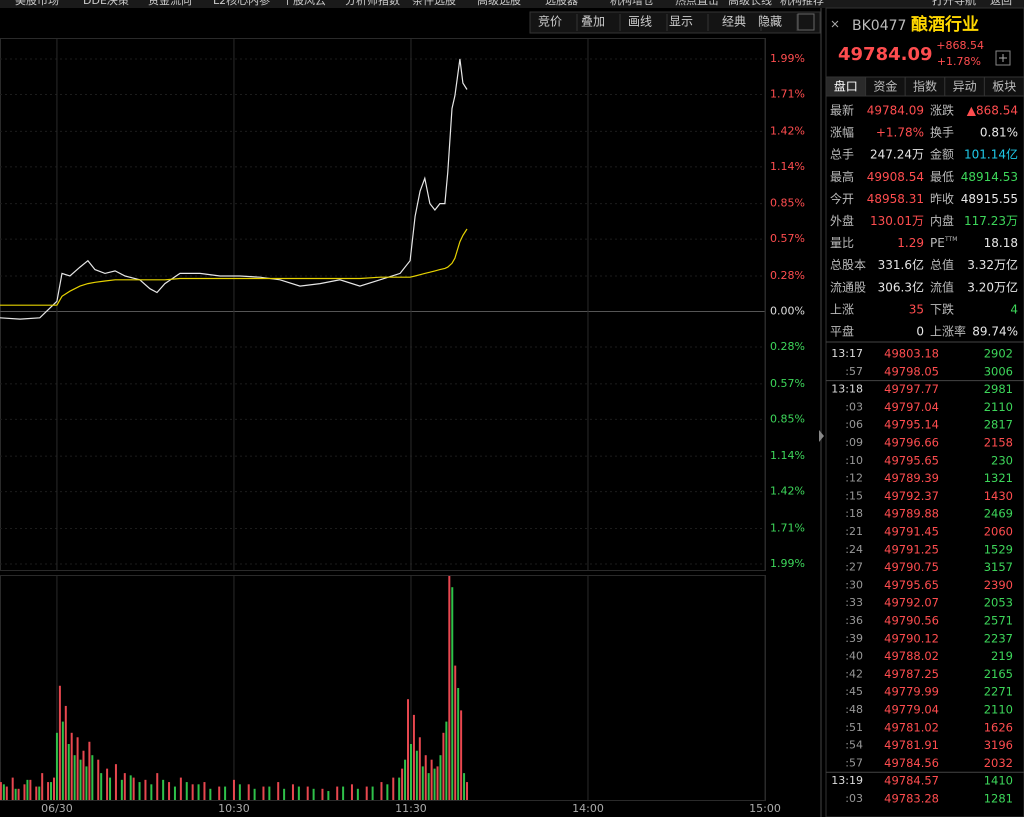 The image size is (1024, 817). What do you see at coordinates (806, 22) in the screenshot?
I see `fullscreen-button` at bounding box center [806, 22].